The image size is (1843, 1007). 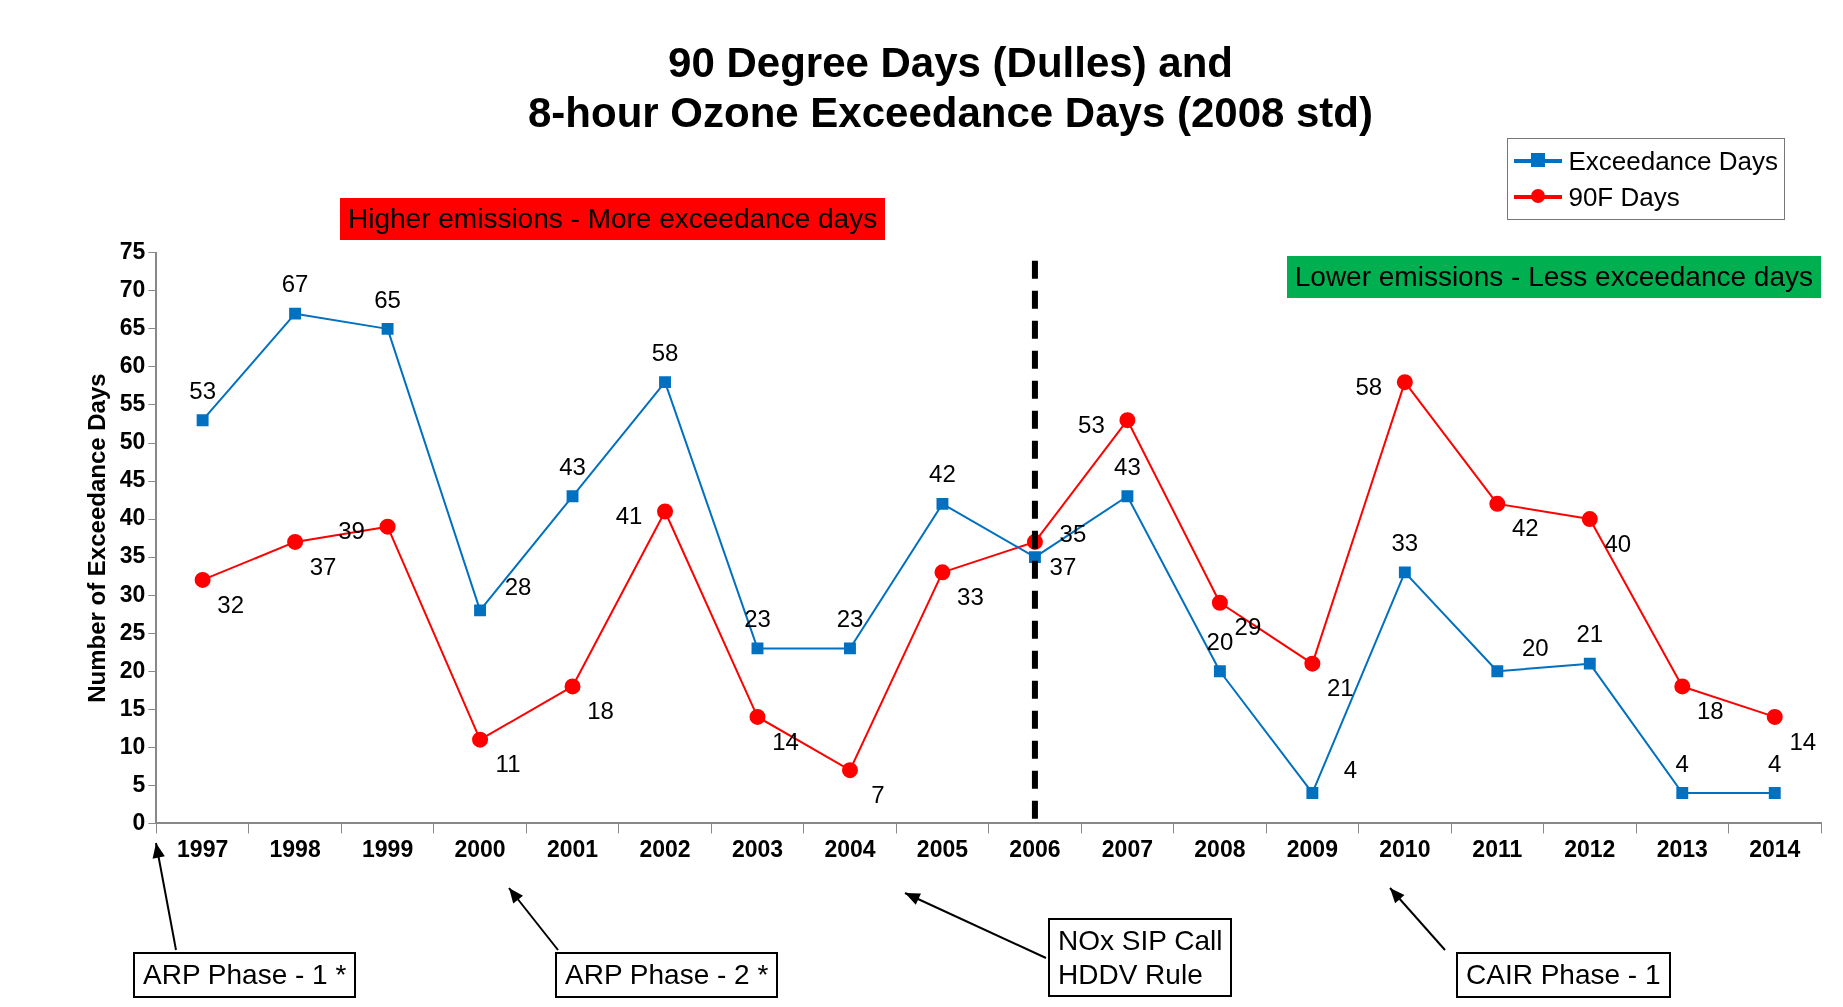 I want to click on y-tick-label: 40, so click(x=132, y=517).